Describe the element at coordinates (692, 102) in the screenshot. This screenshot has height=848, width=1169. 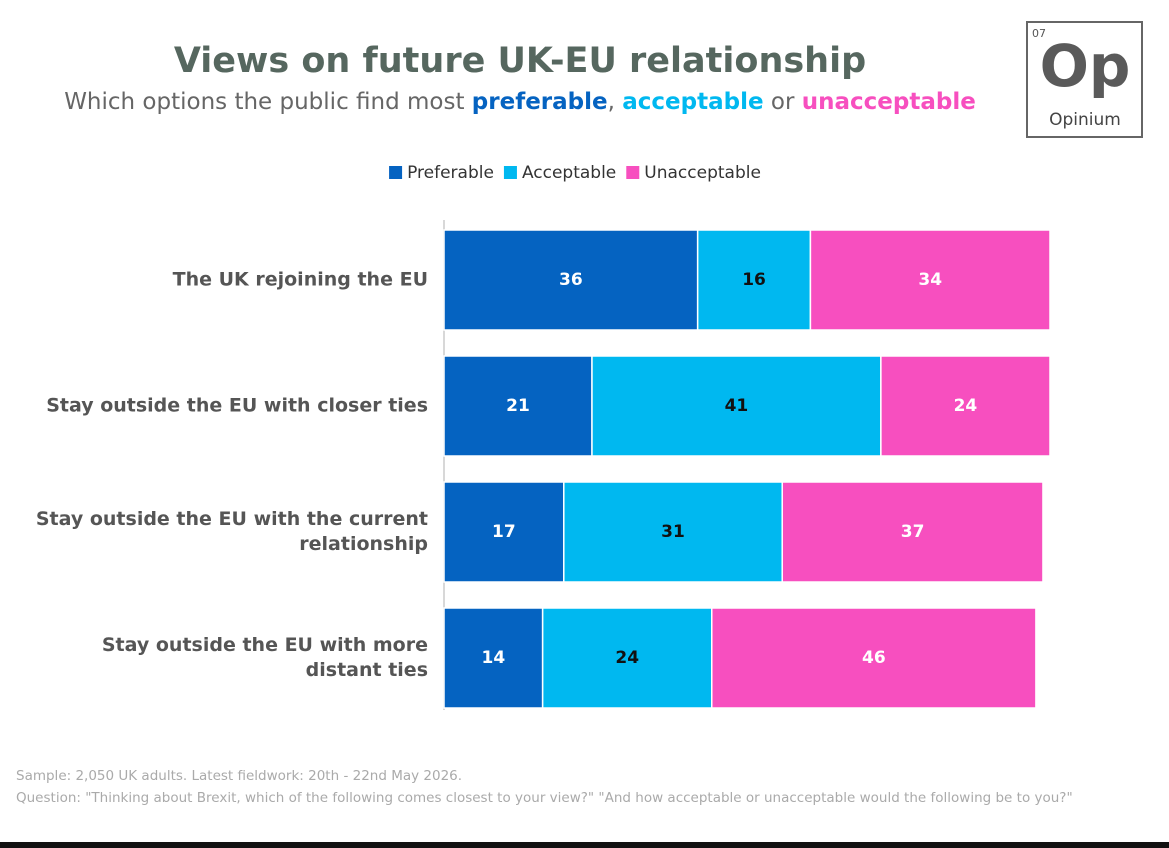
I see `subtitle-part: acceptable` at that location.